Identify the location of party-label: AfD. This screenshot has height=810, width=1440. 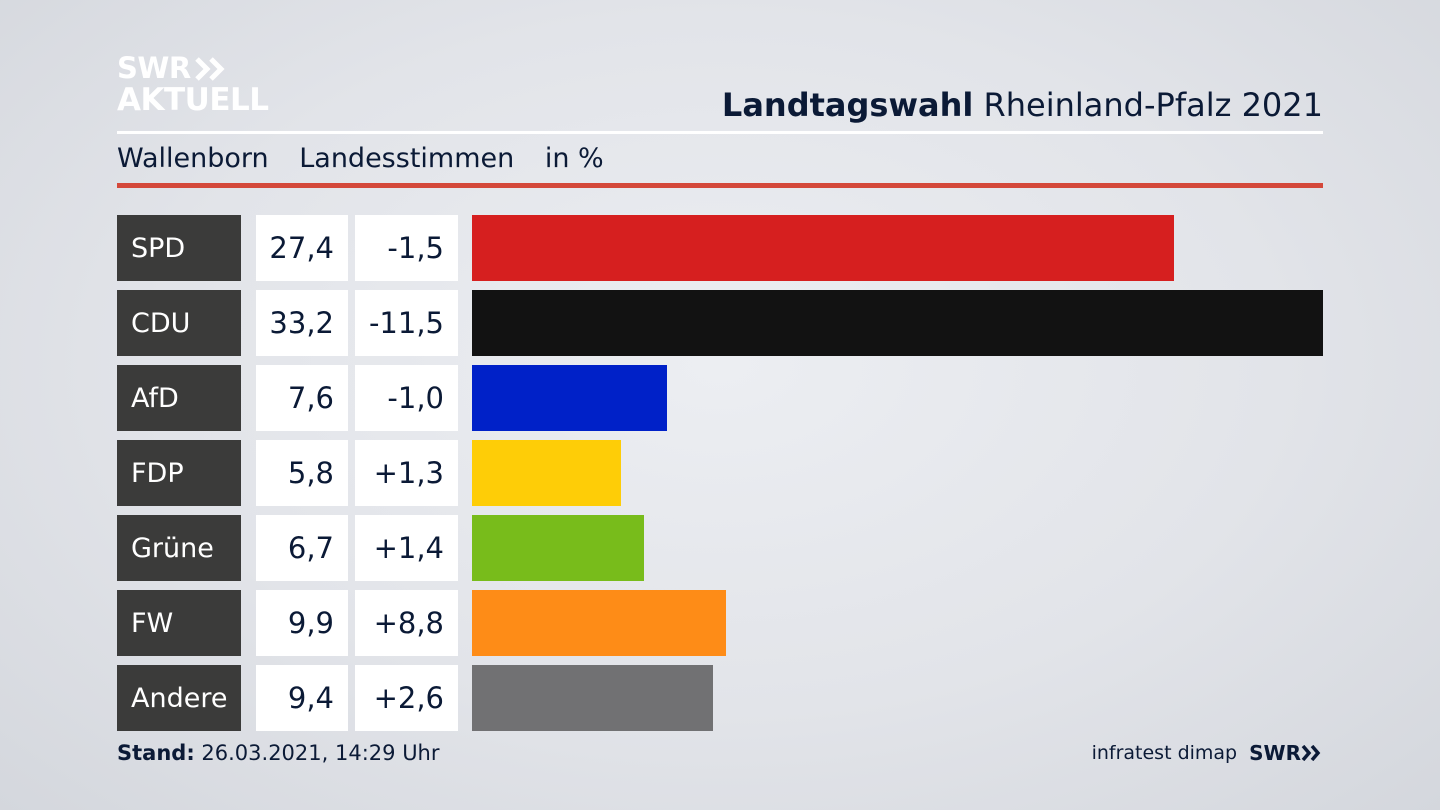
(179, 398).